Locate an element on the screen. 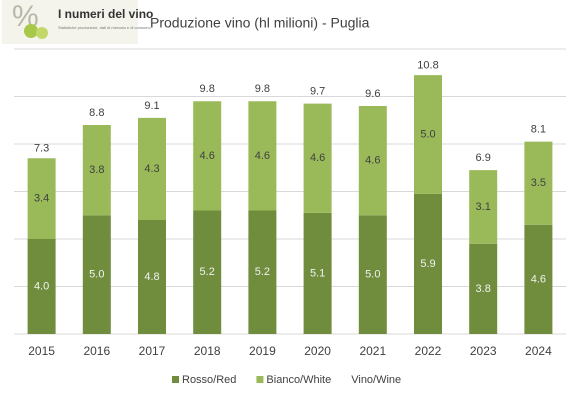  total-label: 7.3 is located at coordinates (41, 149).